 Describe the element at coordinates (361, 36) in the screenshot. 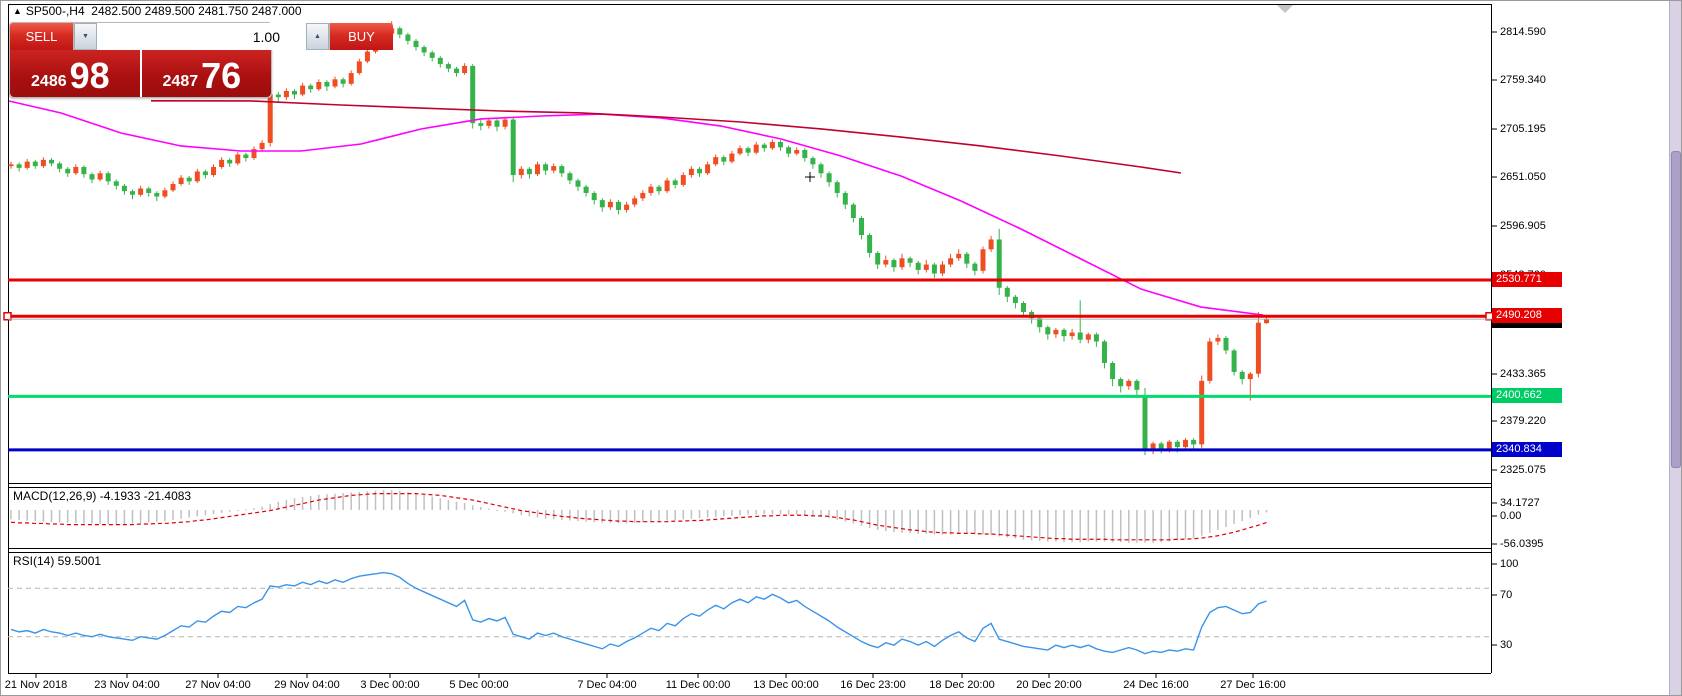

I see `buy-button: BUY` at that location.